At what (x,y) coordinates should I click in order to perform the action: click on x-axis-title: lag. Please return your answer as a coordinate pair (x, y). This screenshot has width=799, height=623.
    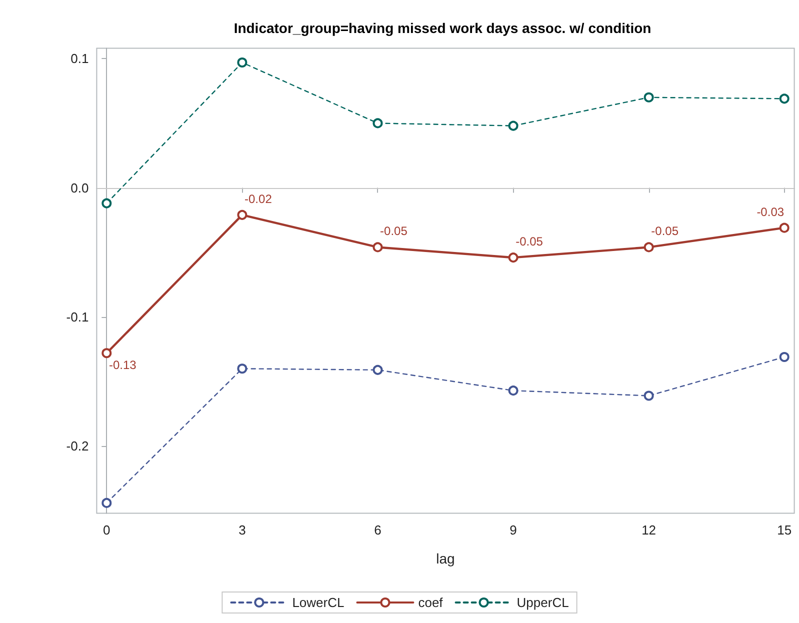
    Looking at the image, I should click on (445, 558).